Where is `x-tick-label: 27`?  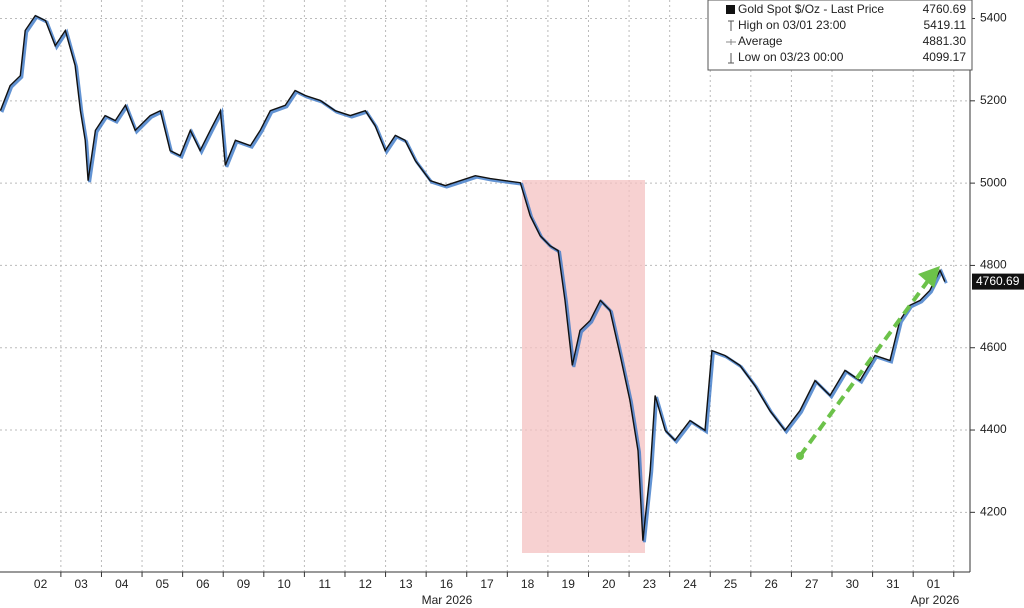 x-tick-label: 27 is located at coordinates (812, 584).